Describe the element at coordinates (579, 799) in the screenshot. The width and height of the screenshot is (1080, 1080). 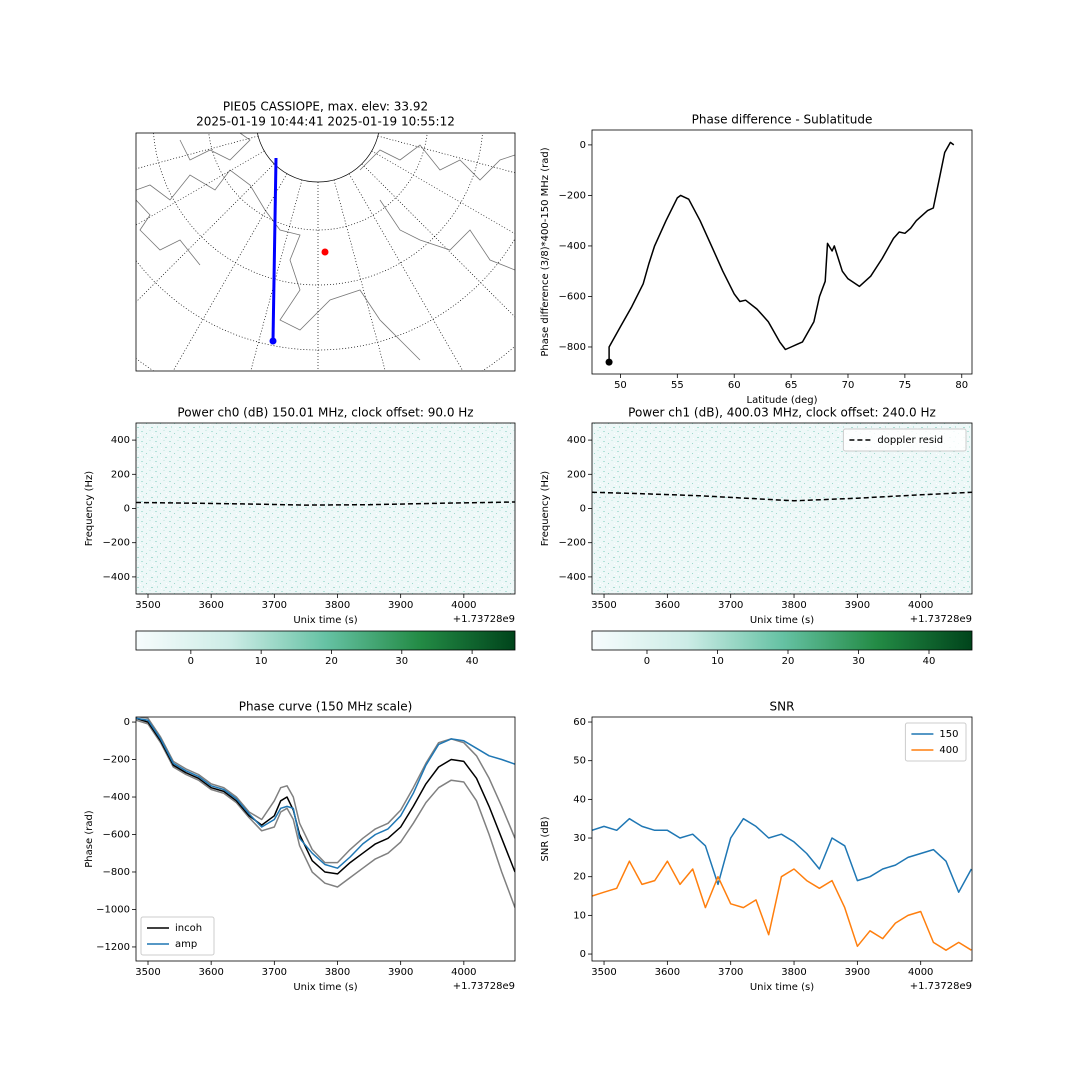
I see `y-tick-label: 40` at that location.